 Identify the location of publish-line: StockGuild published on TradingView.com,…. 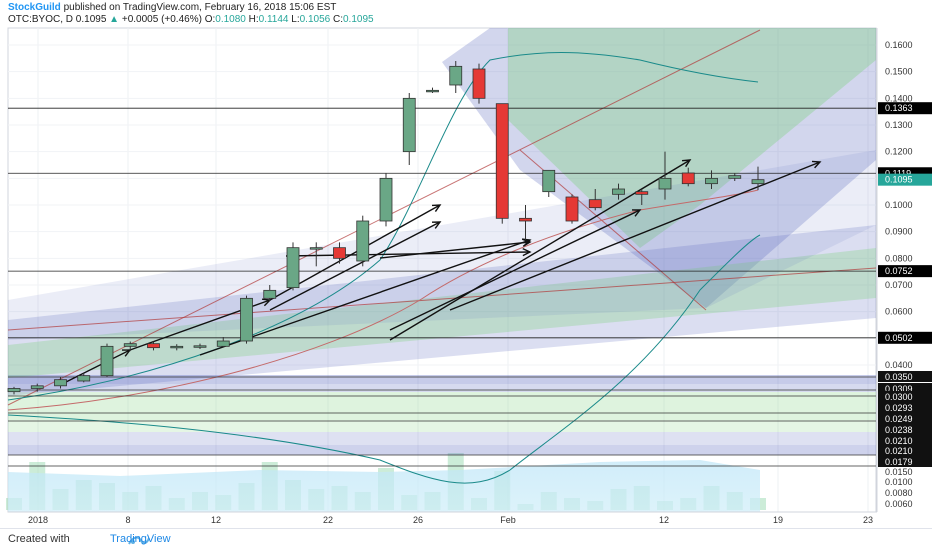
(448, 8).